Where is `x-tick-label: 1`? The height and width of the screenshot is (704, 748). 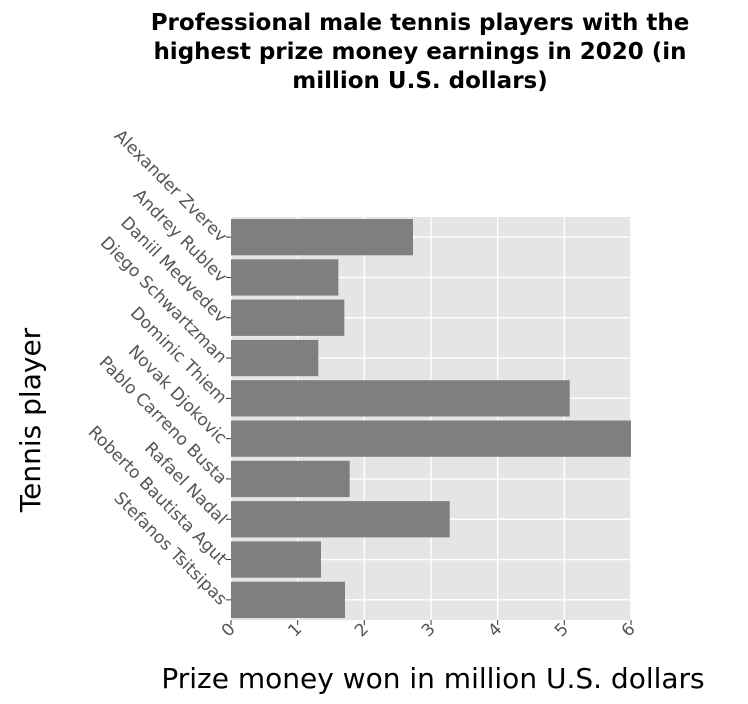 x-tick-label: 1 is located at coordinates (295, 630).